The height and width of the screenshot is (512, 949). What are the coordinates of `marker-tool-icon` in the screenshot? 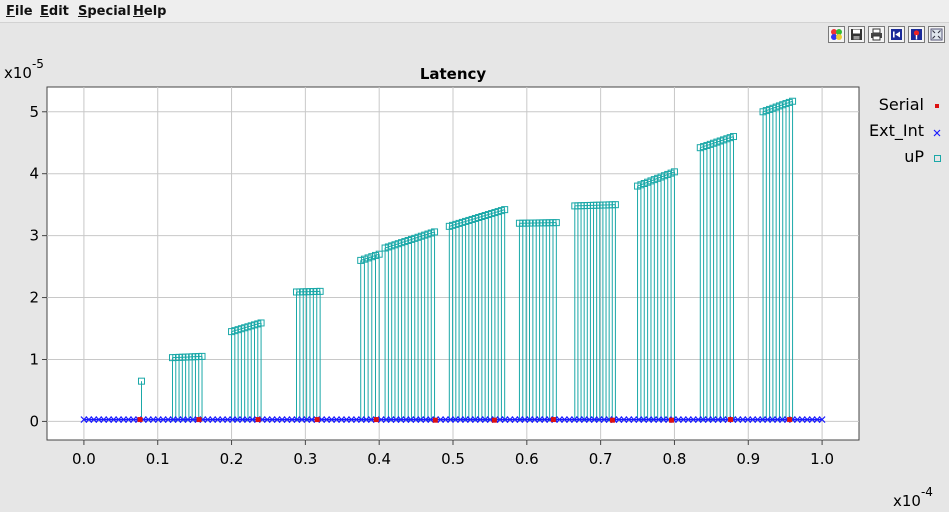 It's located at (916, 34).